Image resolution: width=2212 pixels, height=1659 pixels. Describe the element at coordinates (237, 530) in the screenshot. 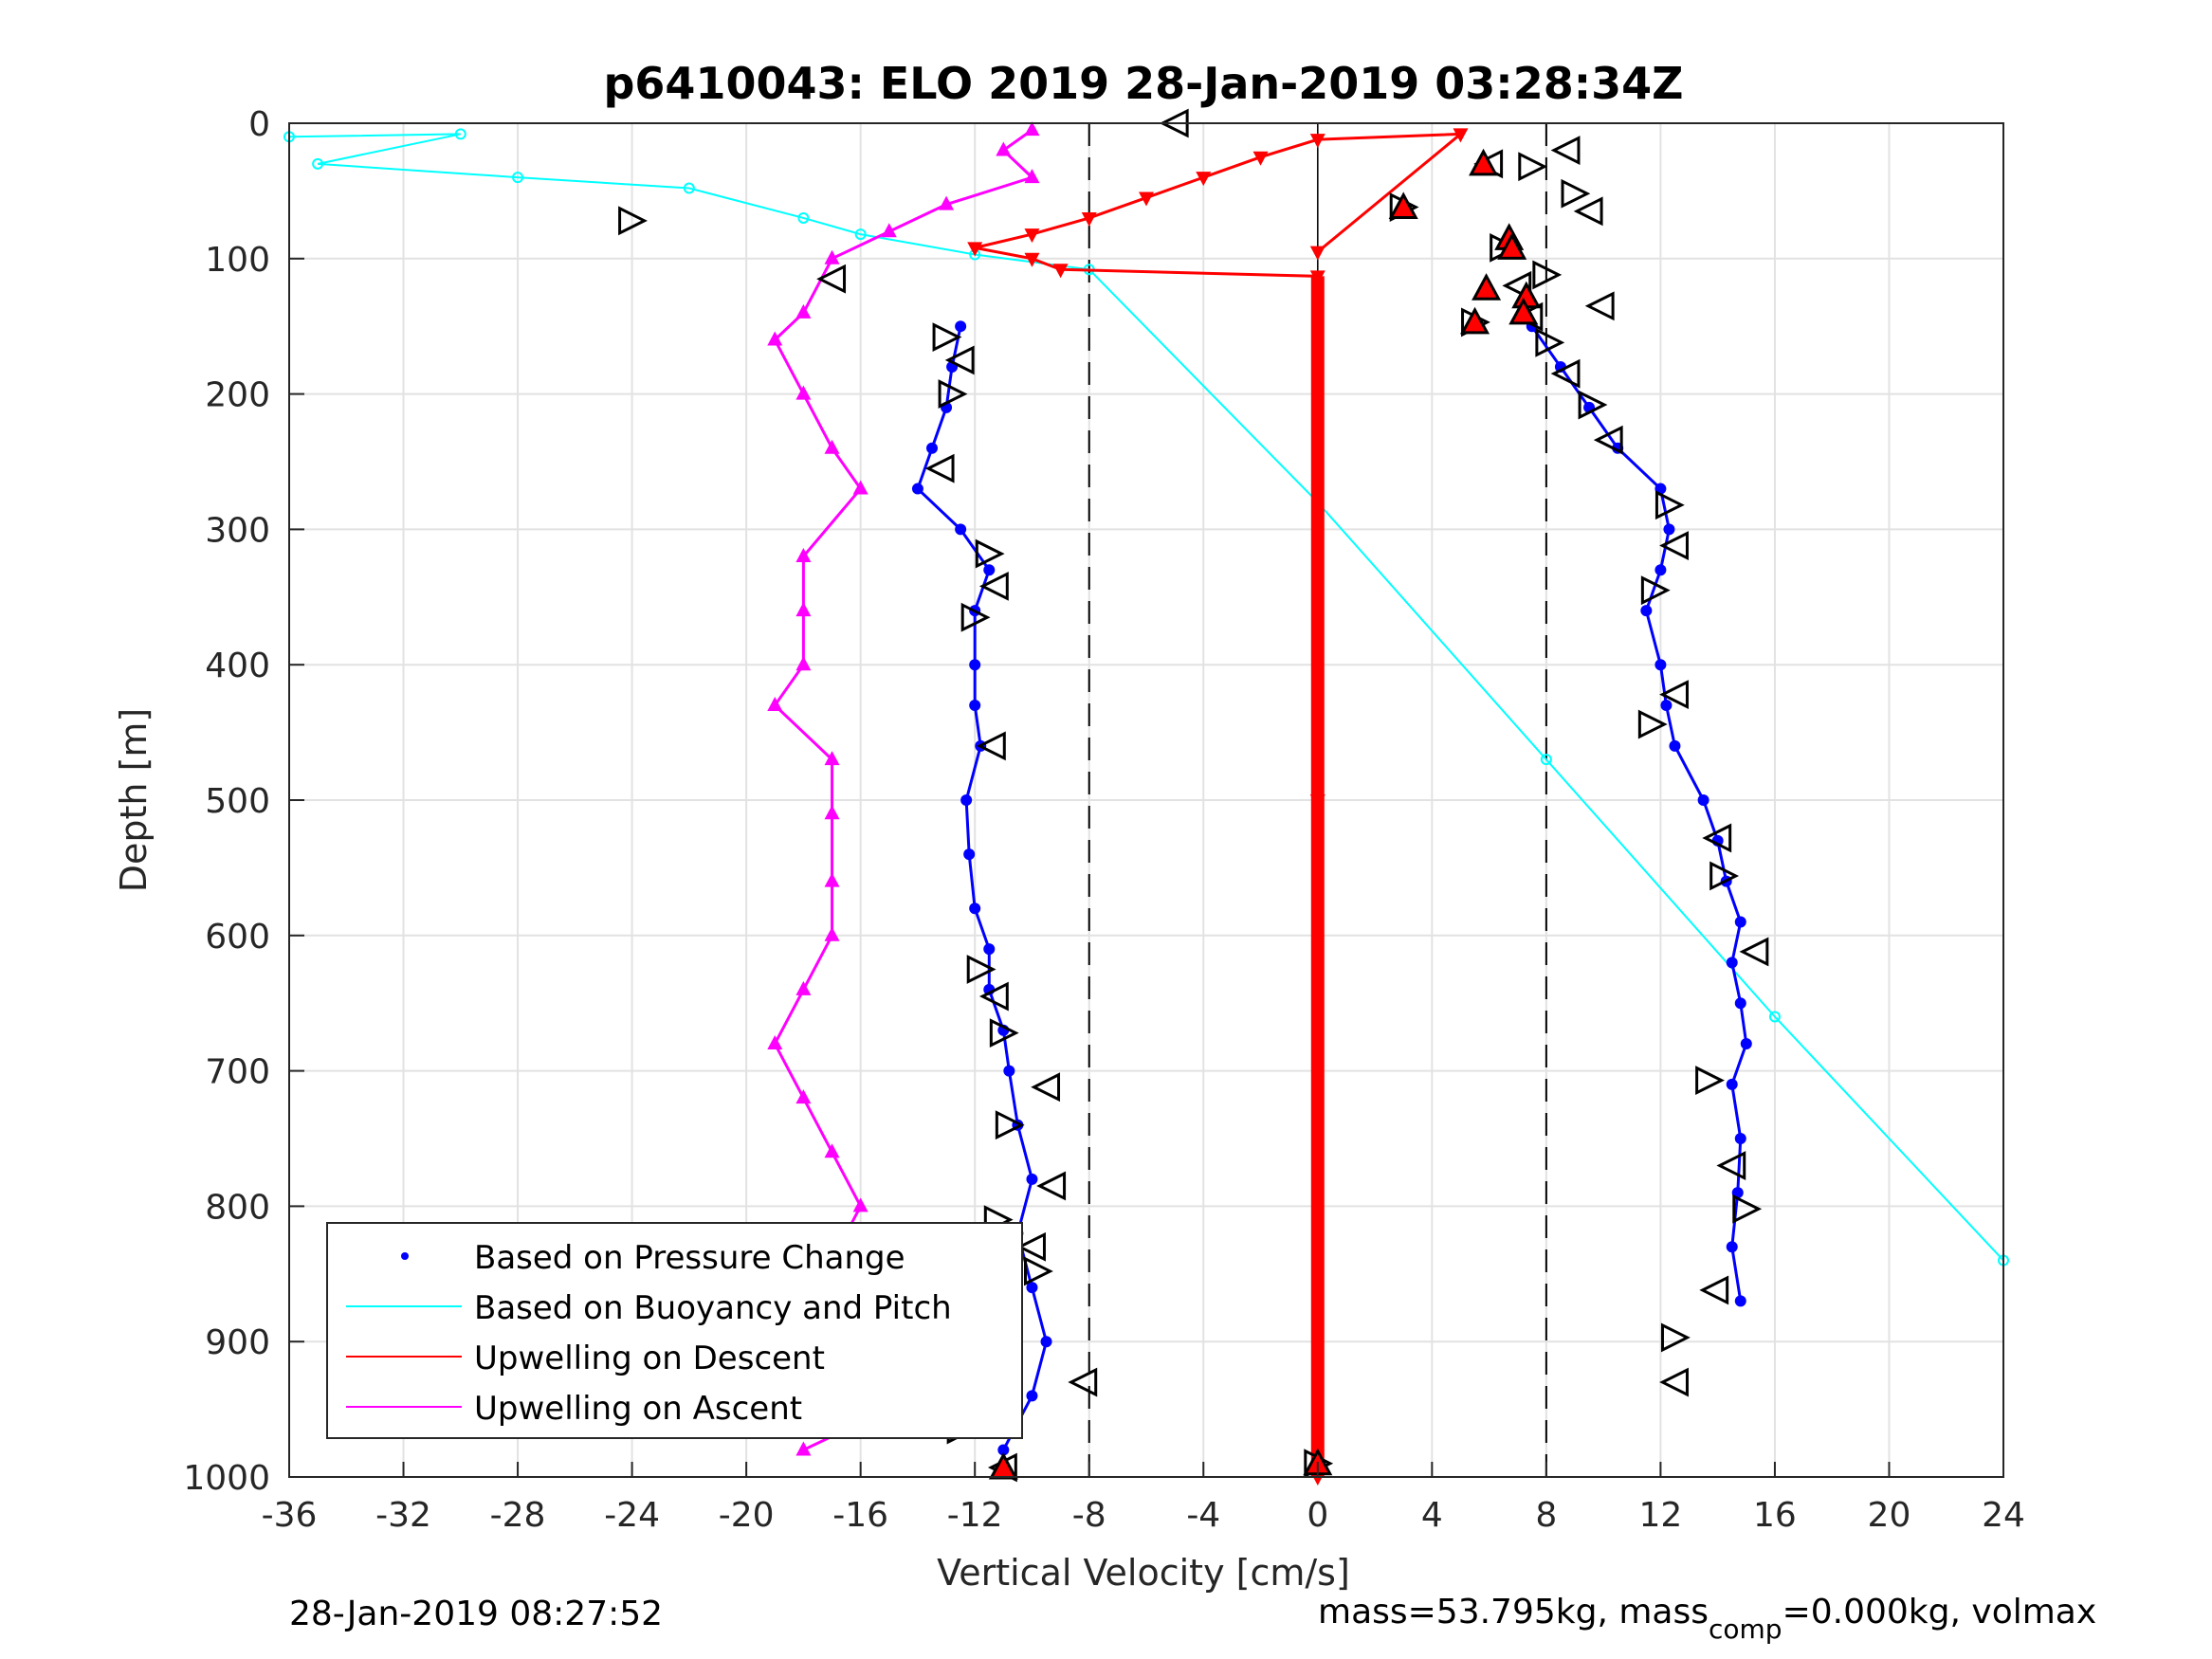

I see `y-tick-label: 300` at that location.